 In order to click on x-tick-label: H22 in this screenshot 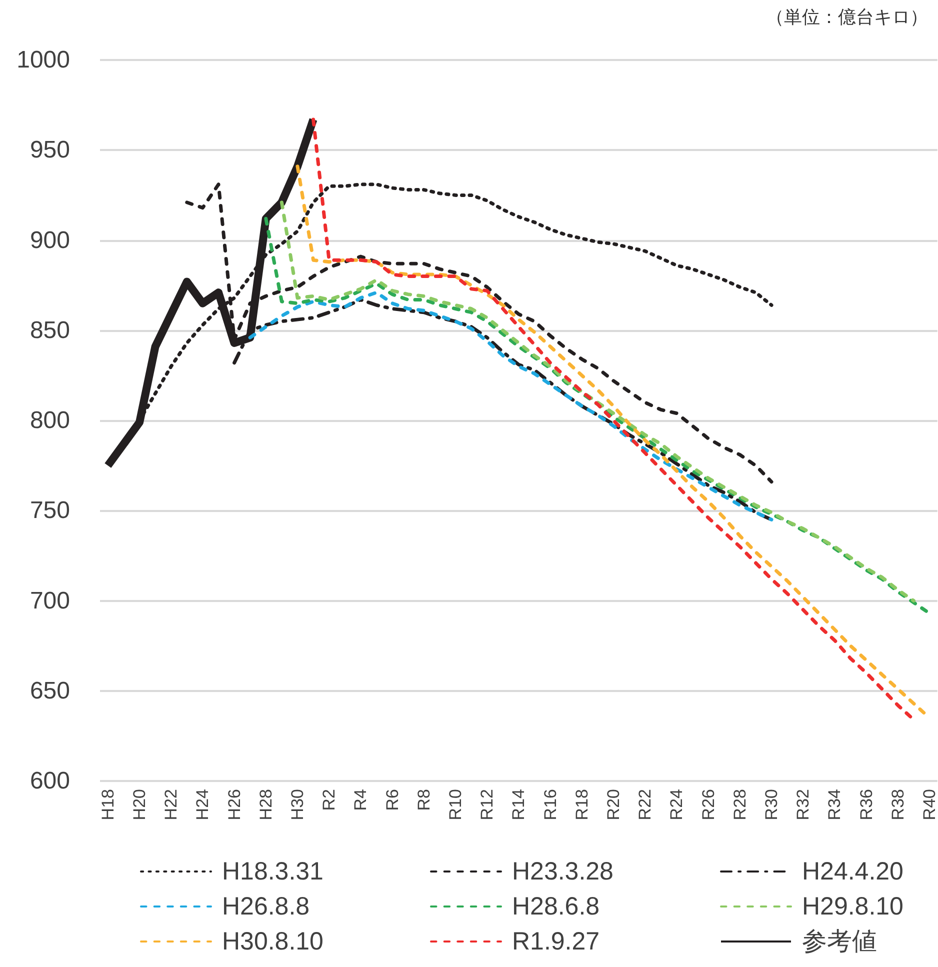, I will do `click(171, 804)`.